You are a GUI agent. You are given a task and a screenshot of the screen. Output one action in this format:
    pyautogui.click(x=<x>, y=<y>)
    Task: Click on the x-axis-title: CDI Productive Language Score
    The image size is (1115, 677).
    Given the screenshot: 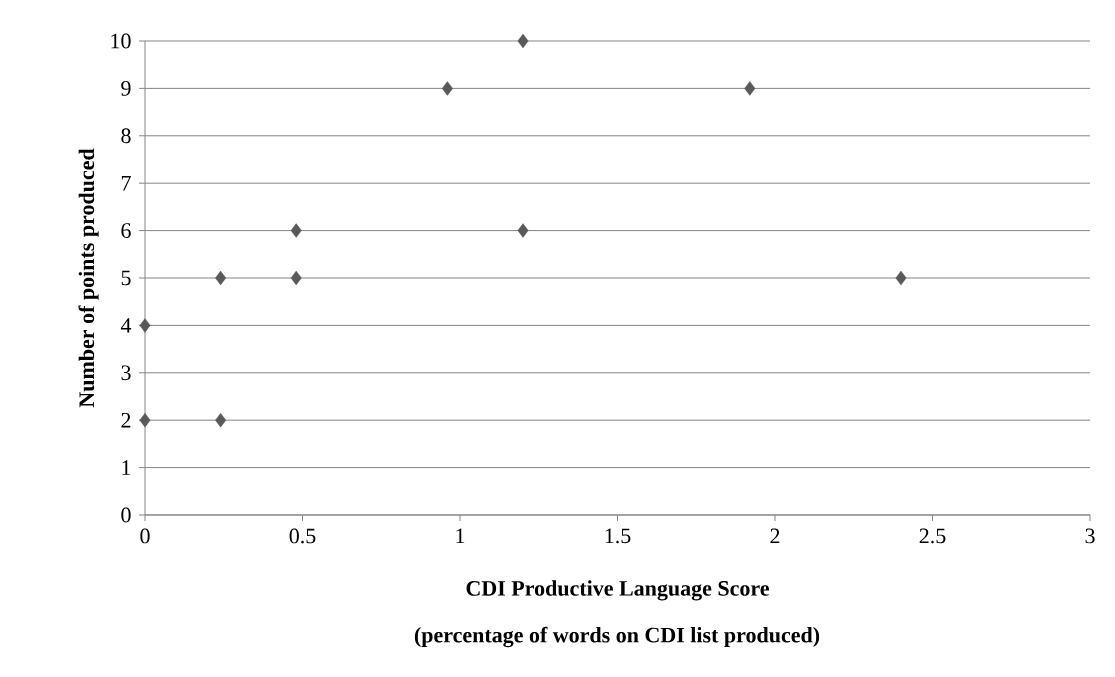 What is the action you would take?
    pyautogui.click(x=618, y=590)
    